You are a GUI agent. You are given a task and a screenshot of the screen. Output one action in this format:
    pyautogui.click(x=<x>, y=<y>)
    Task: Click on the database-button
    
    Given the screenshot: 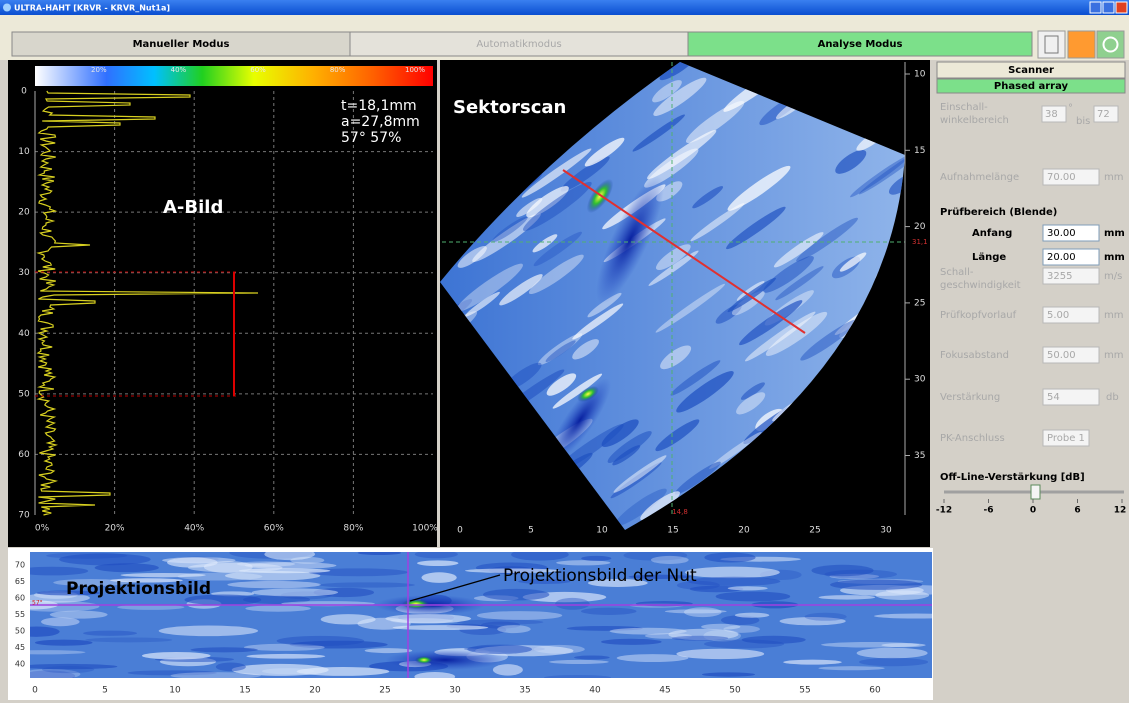 What is the action you would take?
    pyautogui.click(x=1051, y=44)
    